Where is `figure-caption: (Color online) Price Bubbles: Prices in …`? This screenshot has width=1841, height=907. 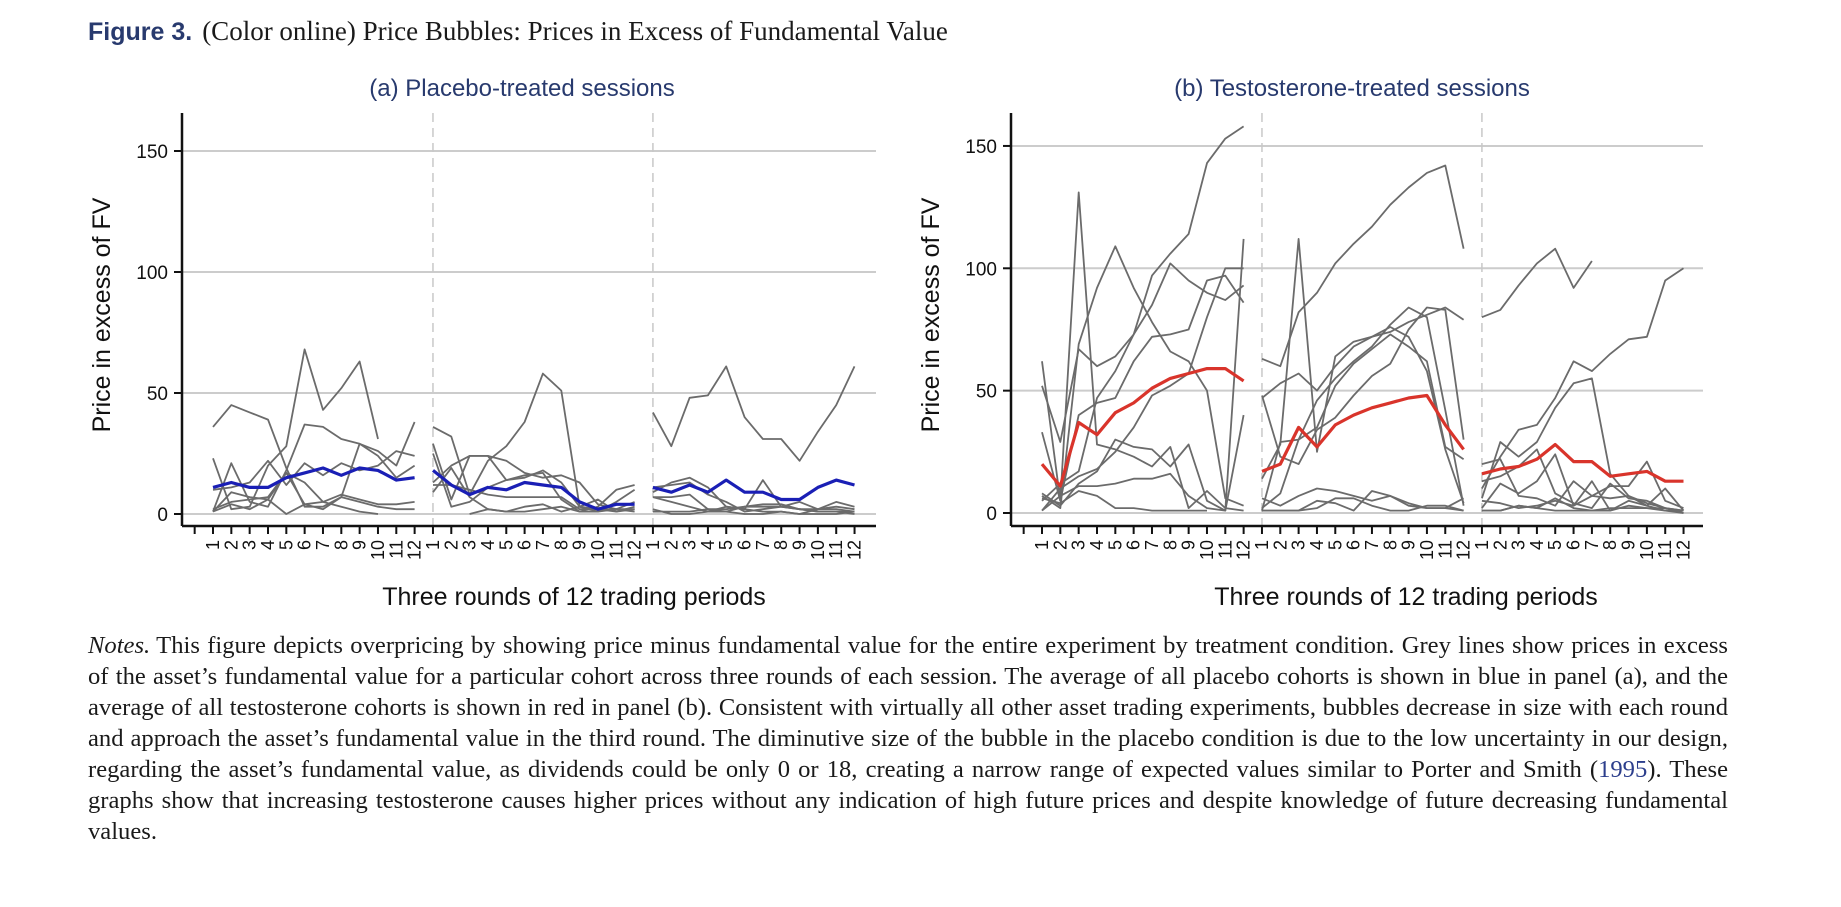
figure-caption: (Color online) Price Bubbles: Prices in … is located at coordinates (575, 31).